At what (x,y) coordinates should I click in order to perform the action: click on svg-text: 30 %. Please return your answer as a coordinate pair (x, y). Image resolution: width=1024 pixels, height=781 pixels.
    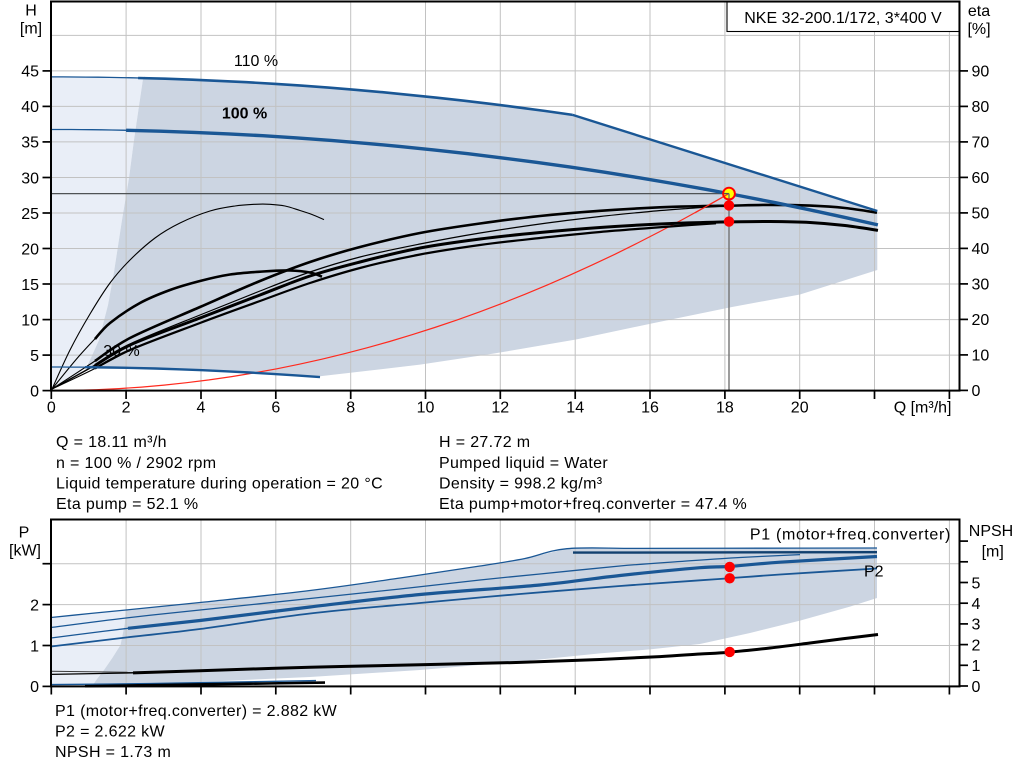
    Looking at the image, I should click on (121, 351).